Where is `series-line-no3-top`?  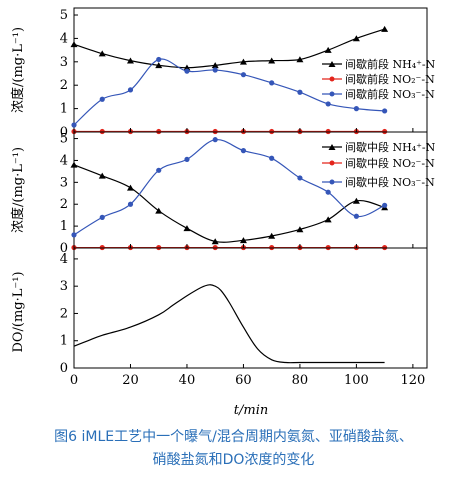
series-line-no3-top is located at coordinates (229, 92).